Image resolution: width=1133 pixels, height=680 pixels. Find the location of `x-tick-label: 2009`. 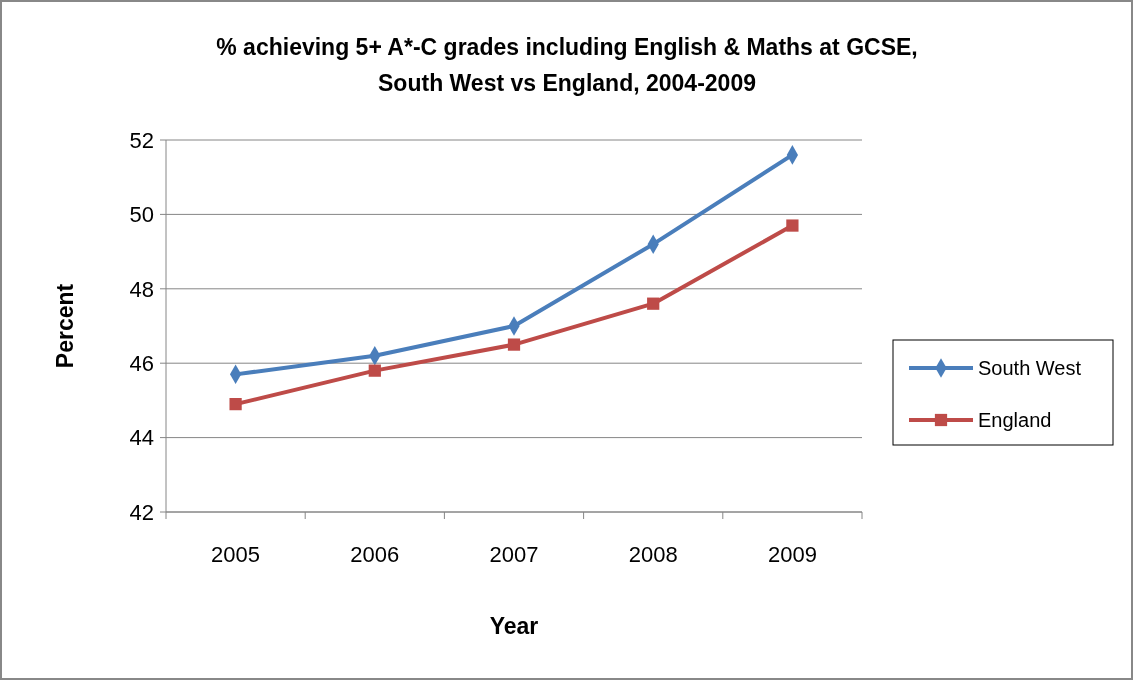

x-tick-label: 2009 is located at coordinates (792, 554).